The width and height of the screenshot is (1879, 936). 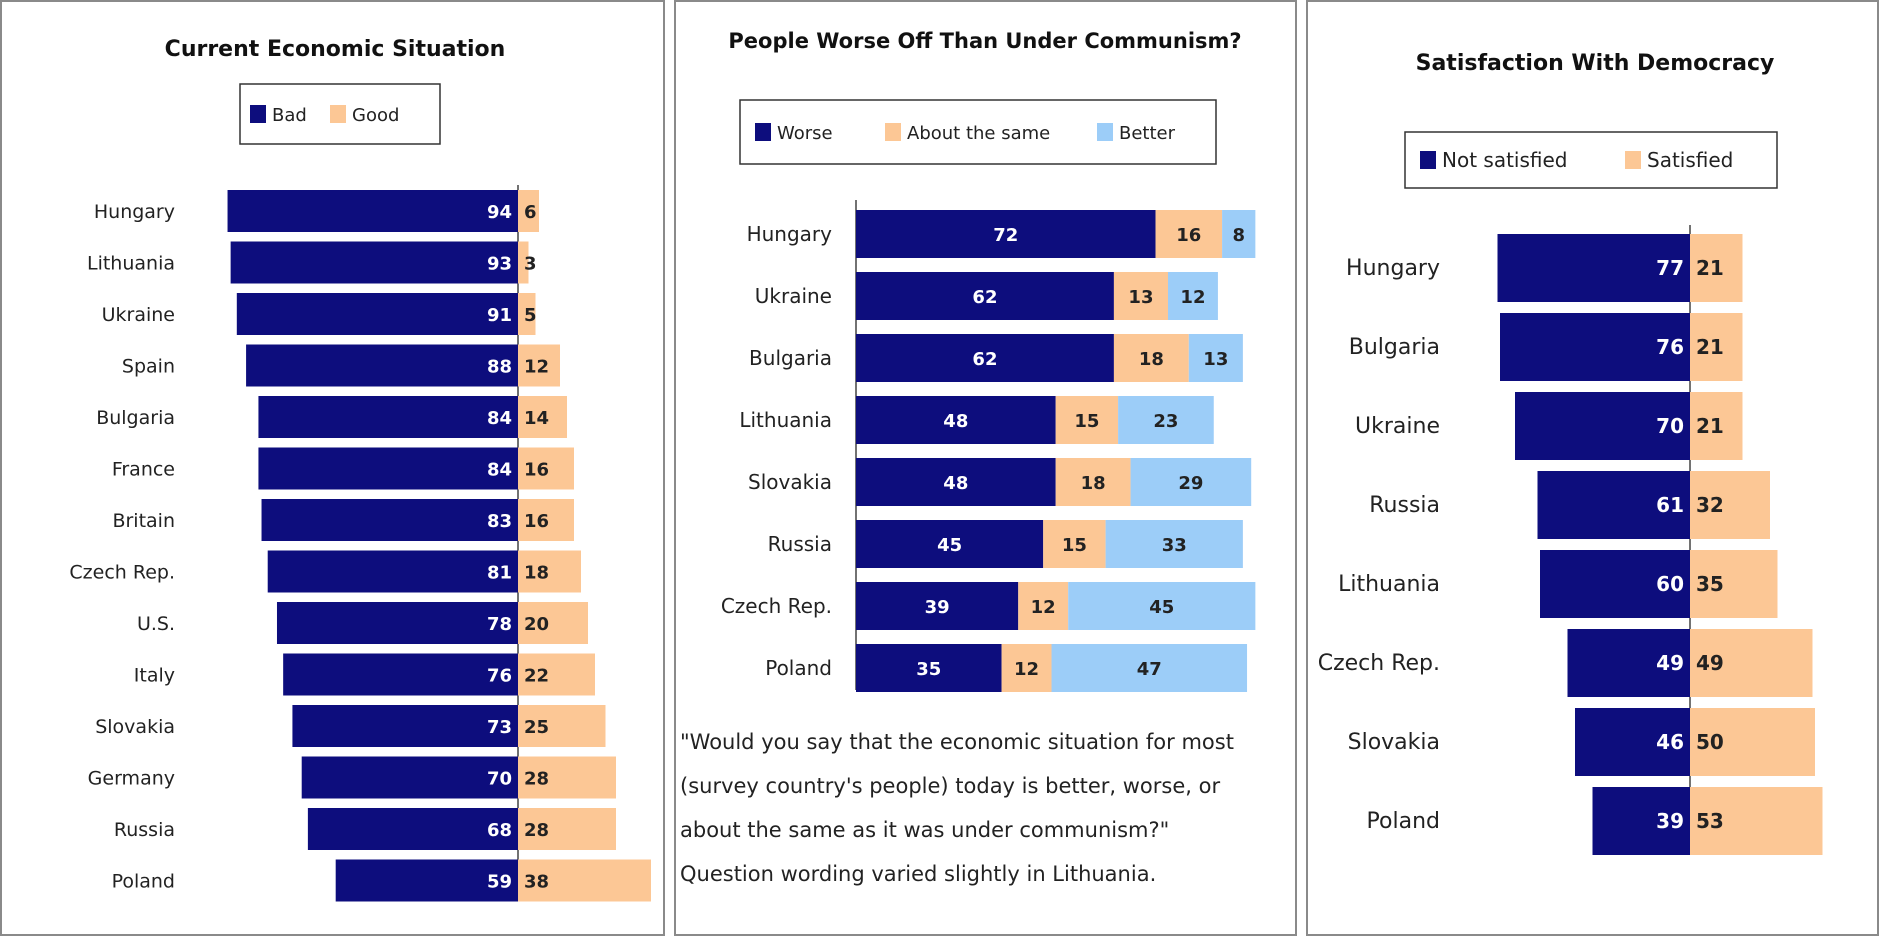 What do you see at coordinates (1716, 347) in the screenshot?
I see `chart3-bar-satisfied-bulgaria` at bounding box center [1716, 347].